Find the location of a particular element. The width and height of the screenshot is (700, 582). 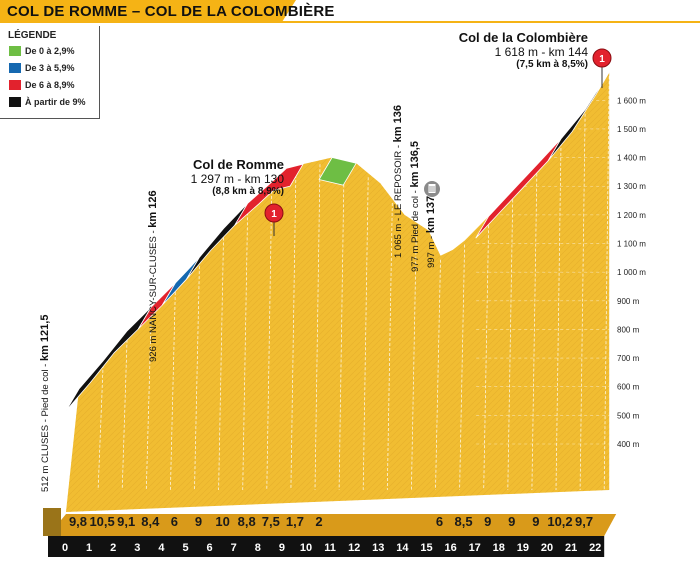

x-tick-label: 1 is located at coordinates (89, 548).